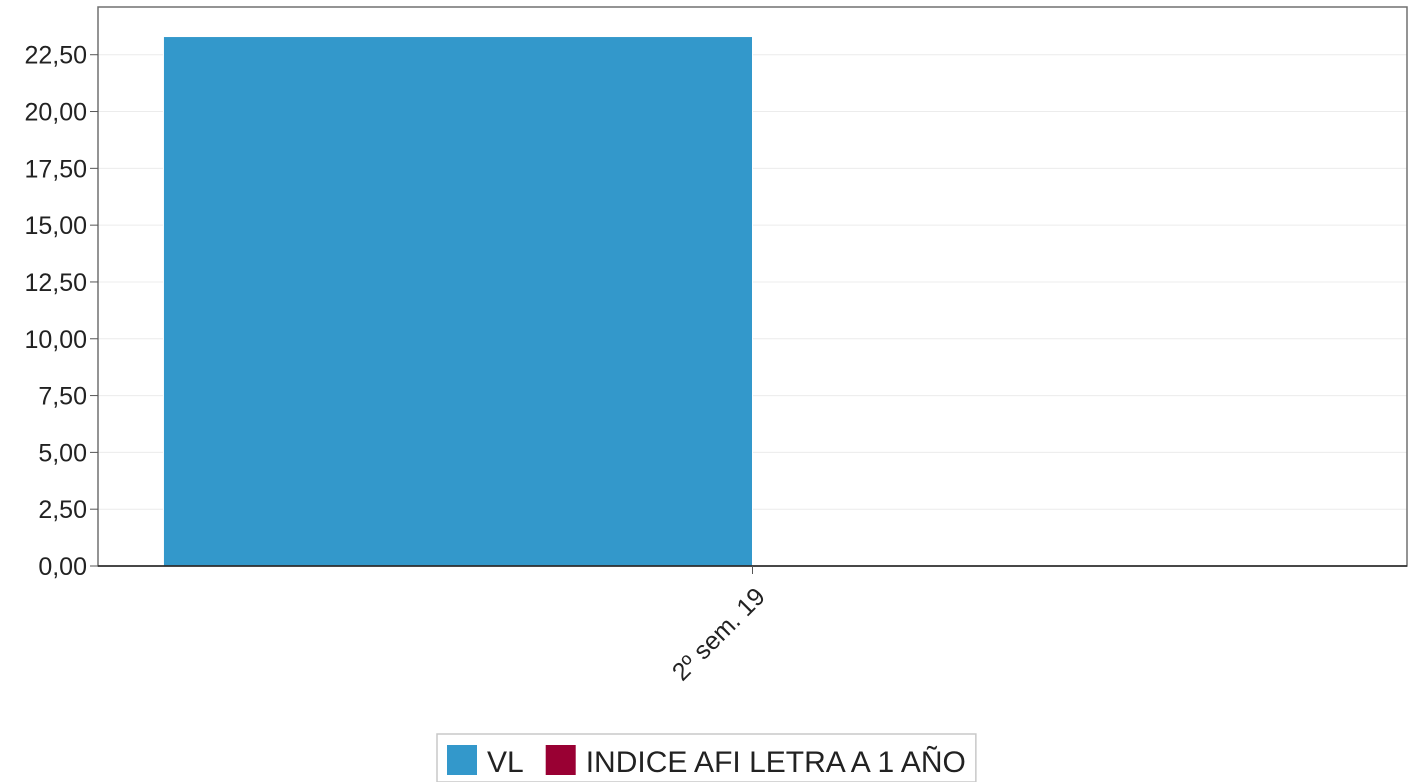  What do you see at coordinates (505, 762) in the screenshot?
I see `legend-label: VL` at bounding box center [505, 762].